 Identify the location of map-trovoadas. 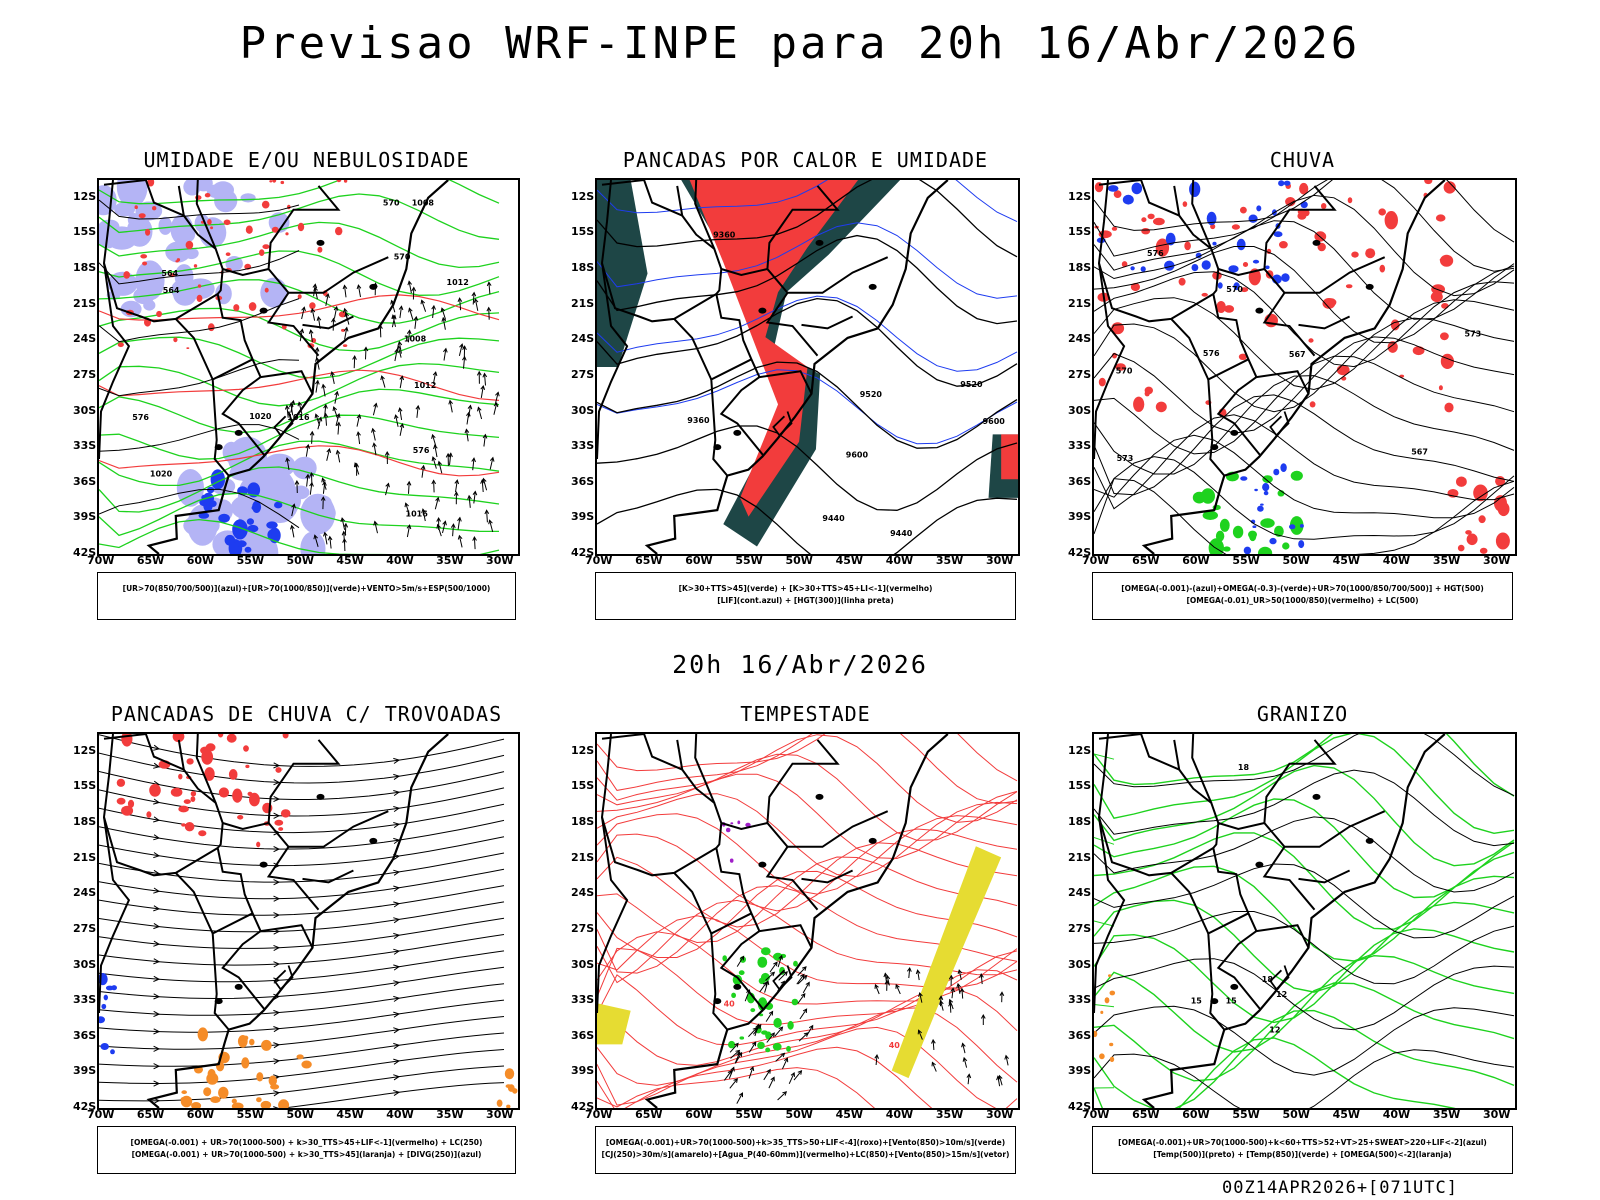
(308, 921).